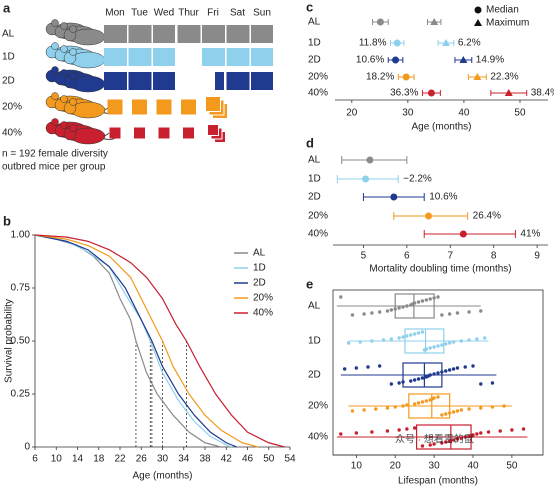 The height and width of the screenshot is (488, 554). What do you see at coordinates (27, 447) in the screenshot?
I see `y-tick-label: 0` at bounding box center [27, 447].